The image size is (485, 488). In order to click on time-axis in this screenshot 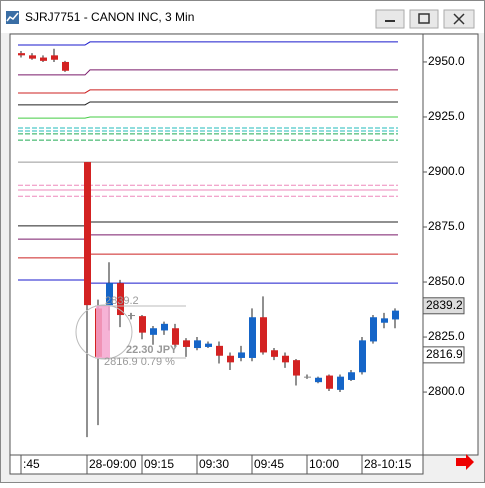, I will do `click(216, 464)`.